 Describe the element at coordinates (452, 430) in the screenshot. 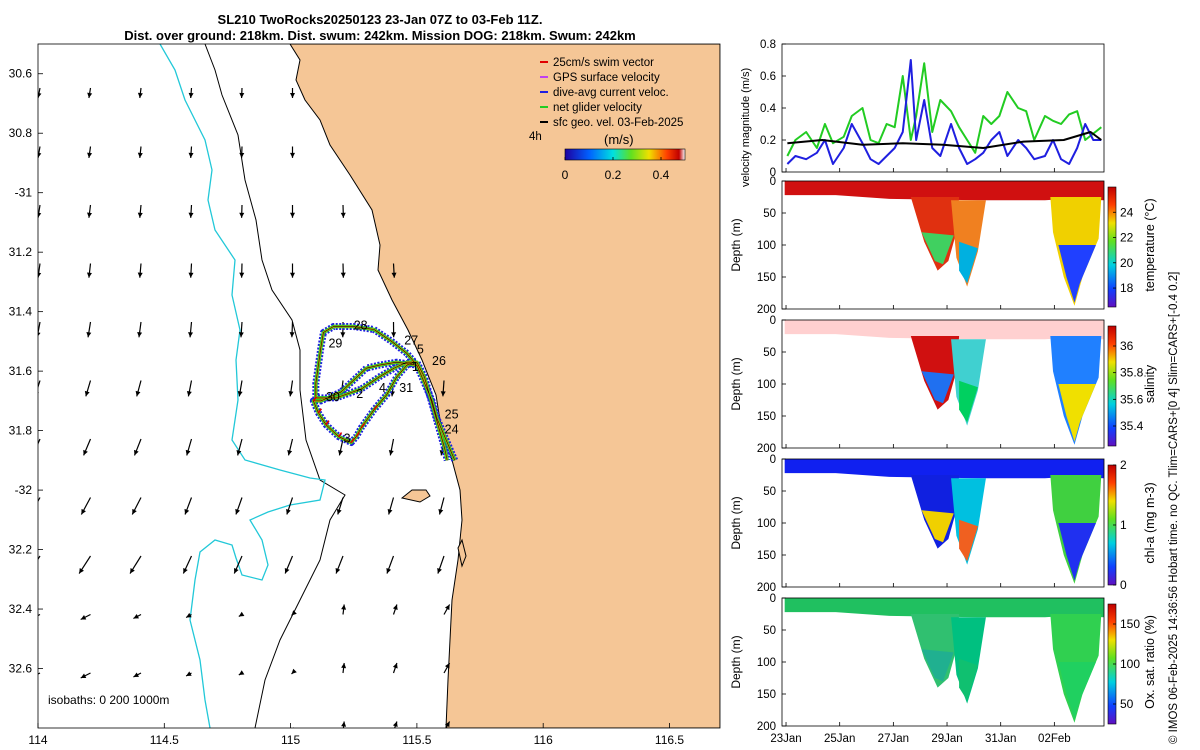

I see `track-day-label: 24` at that location.